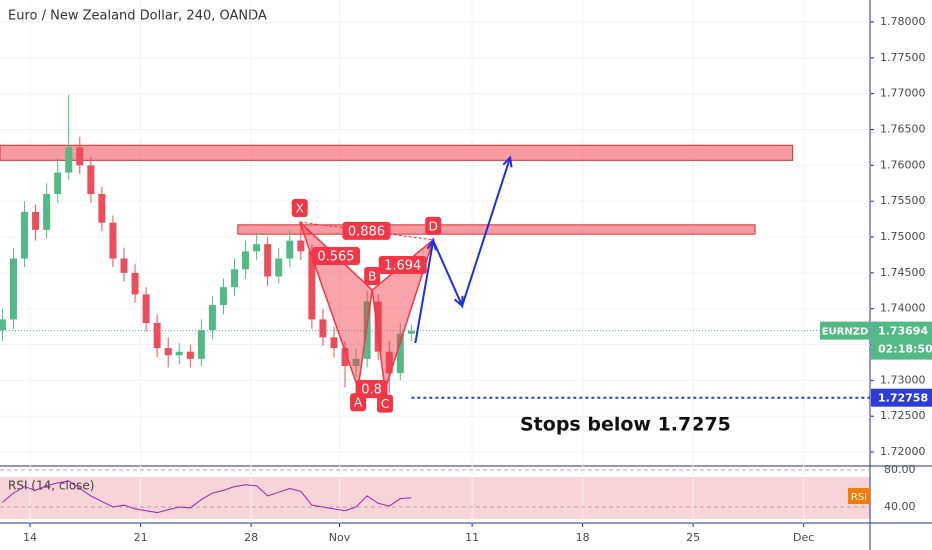 This screenshot has width=932, height=550. I want to click on y-tick-label: 1.76500, so click(903, 129).